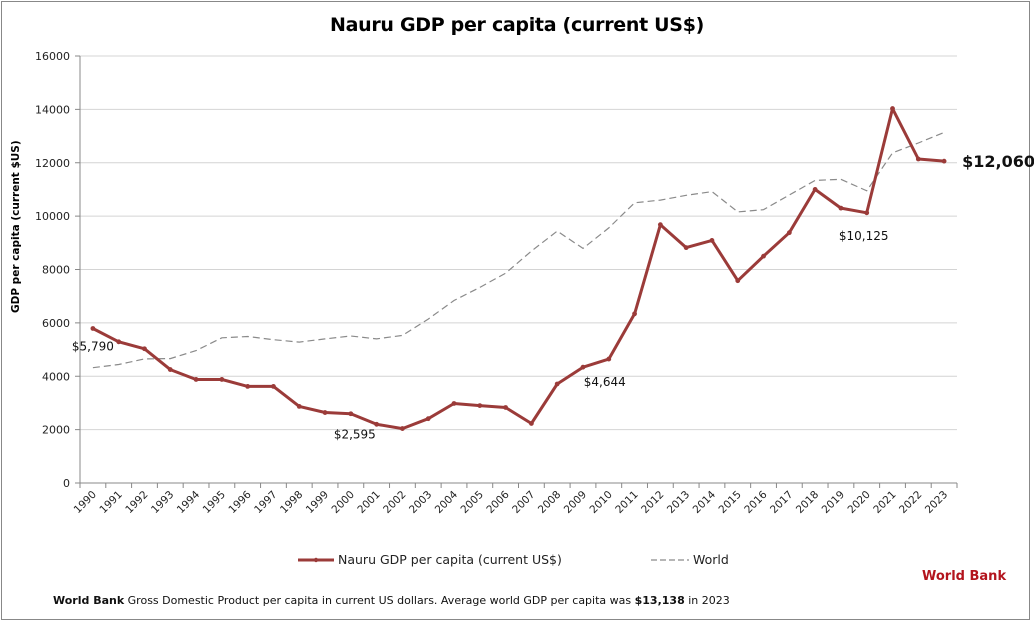 The width and height of the screenshot is (1034, 624). Describe the element at coordinates (52, 163) in the screenshot. I see `y-tick-label: 12000` at that location.